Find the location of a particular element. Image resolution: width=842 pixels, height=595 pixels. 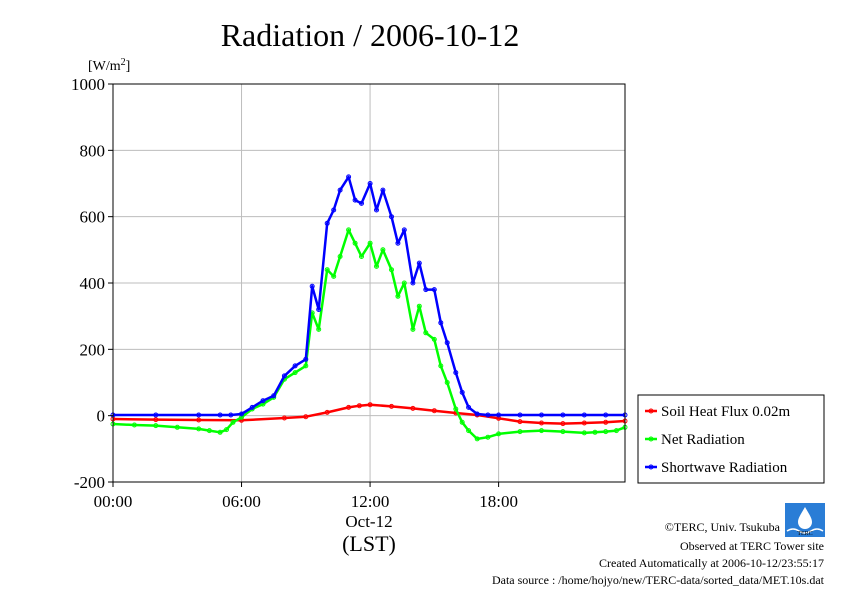

y-axis-unit: [W/m2] is located at coordinates (109, 65).